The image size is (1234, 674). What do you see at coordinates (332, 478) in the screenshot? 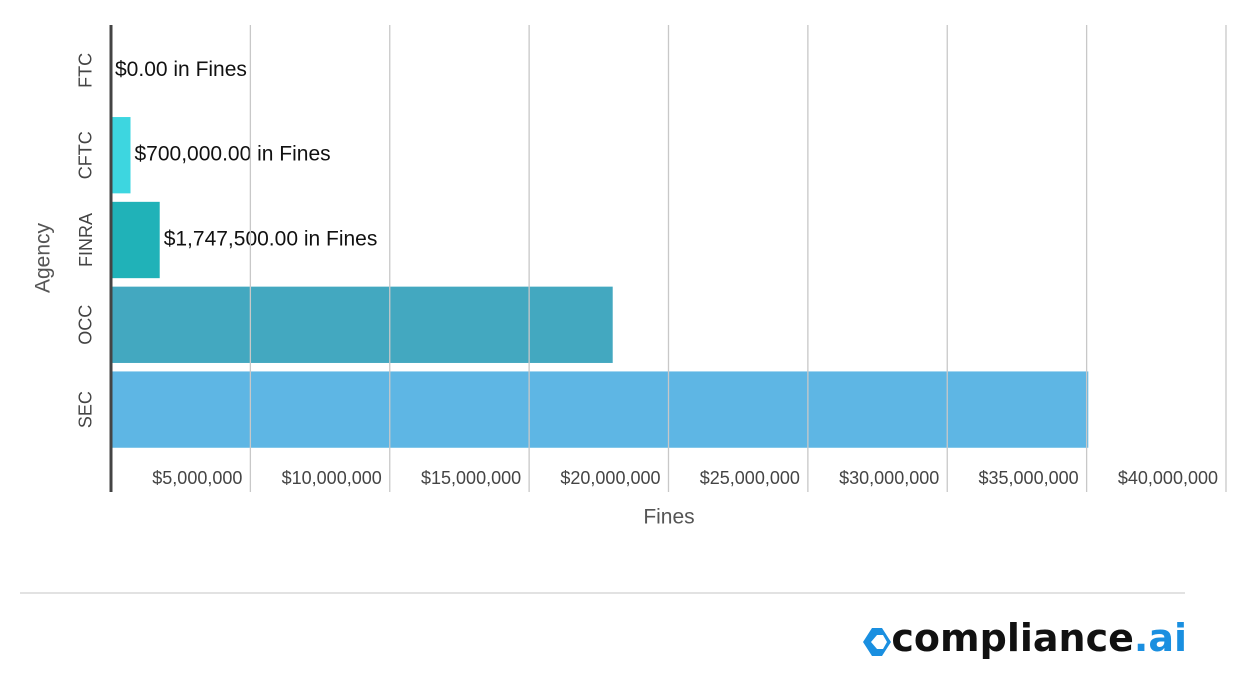
I see `x-tick-label: $10,000,000` at bounding box center [332, 478].